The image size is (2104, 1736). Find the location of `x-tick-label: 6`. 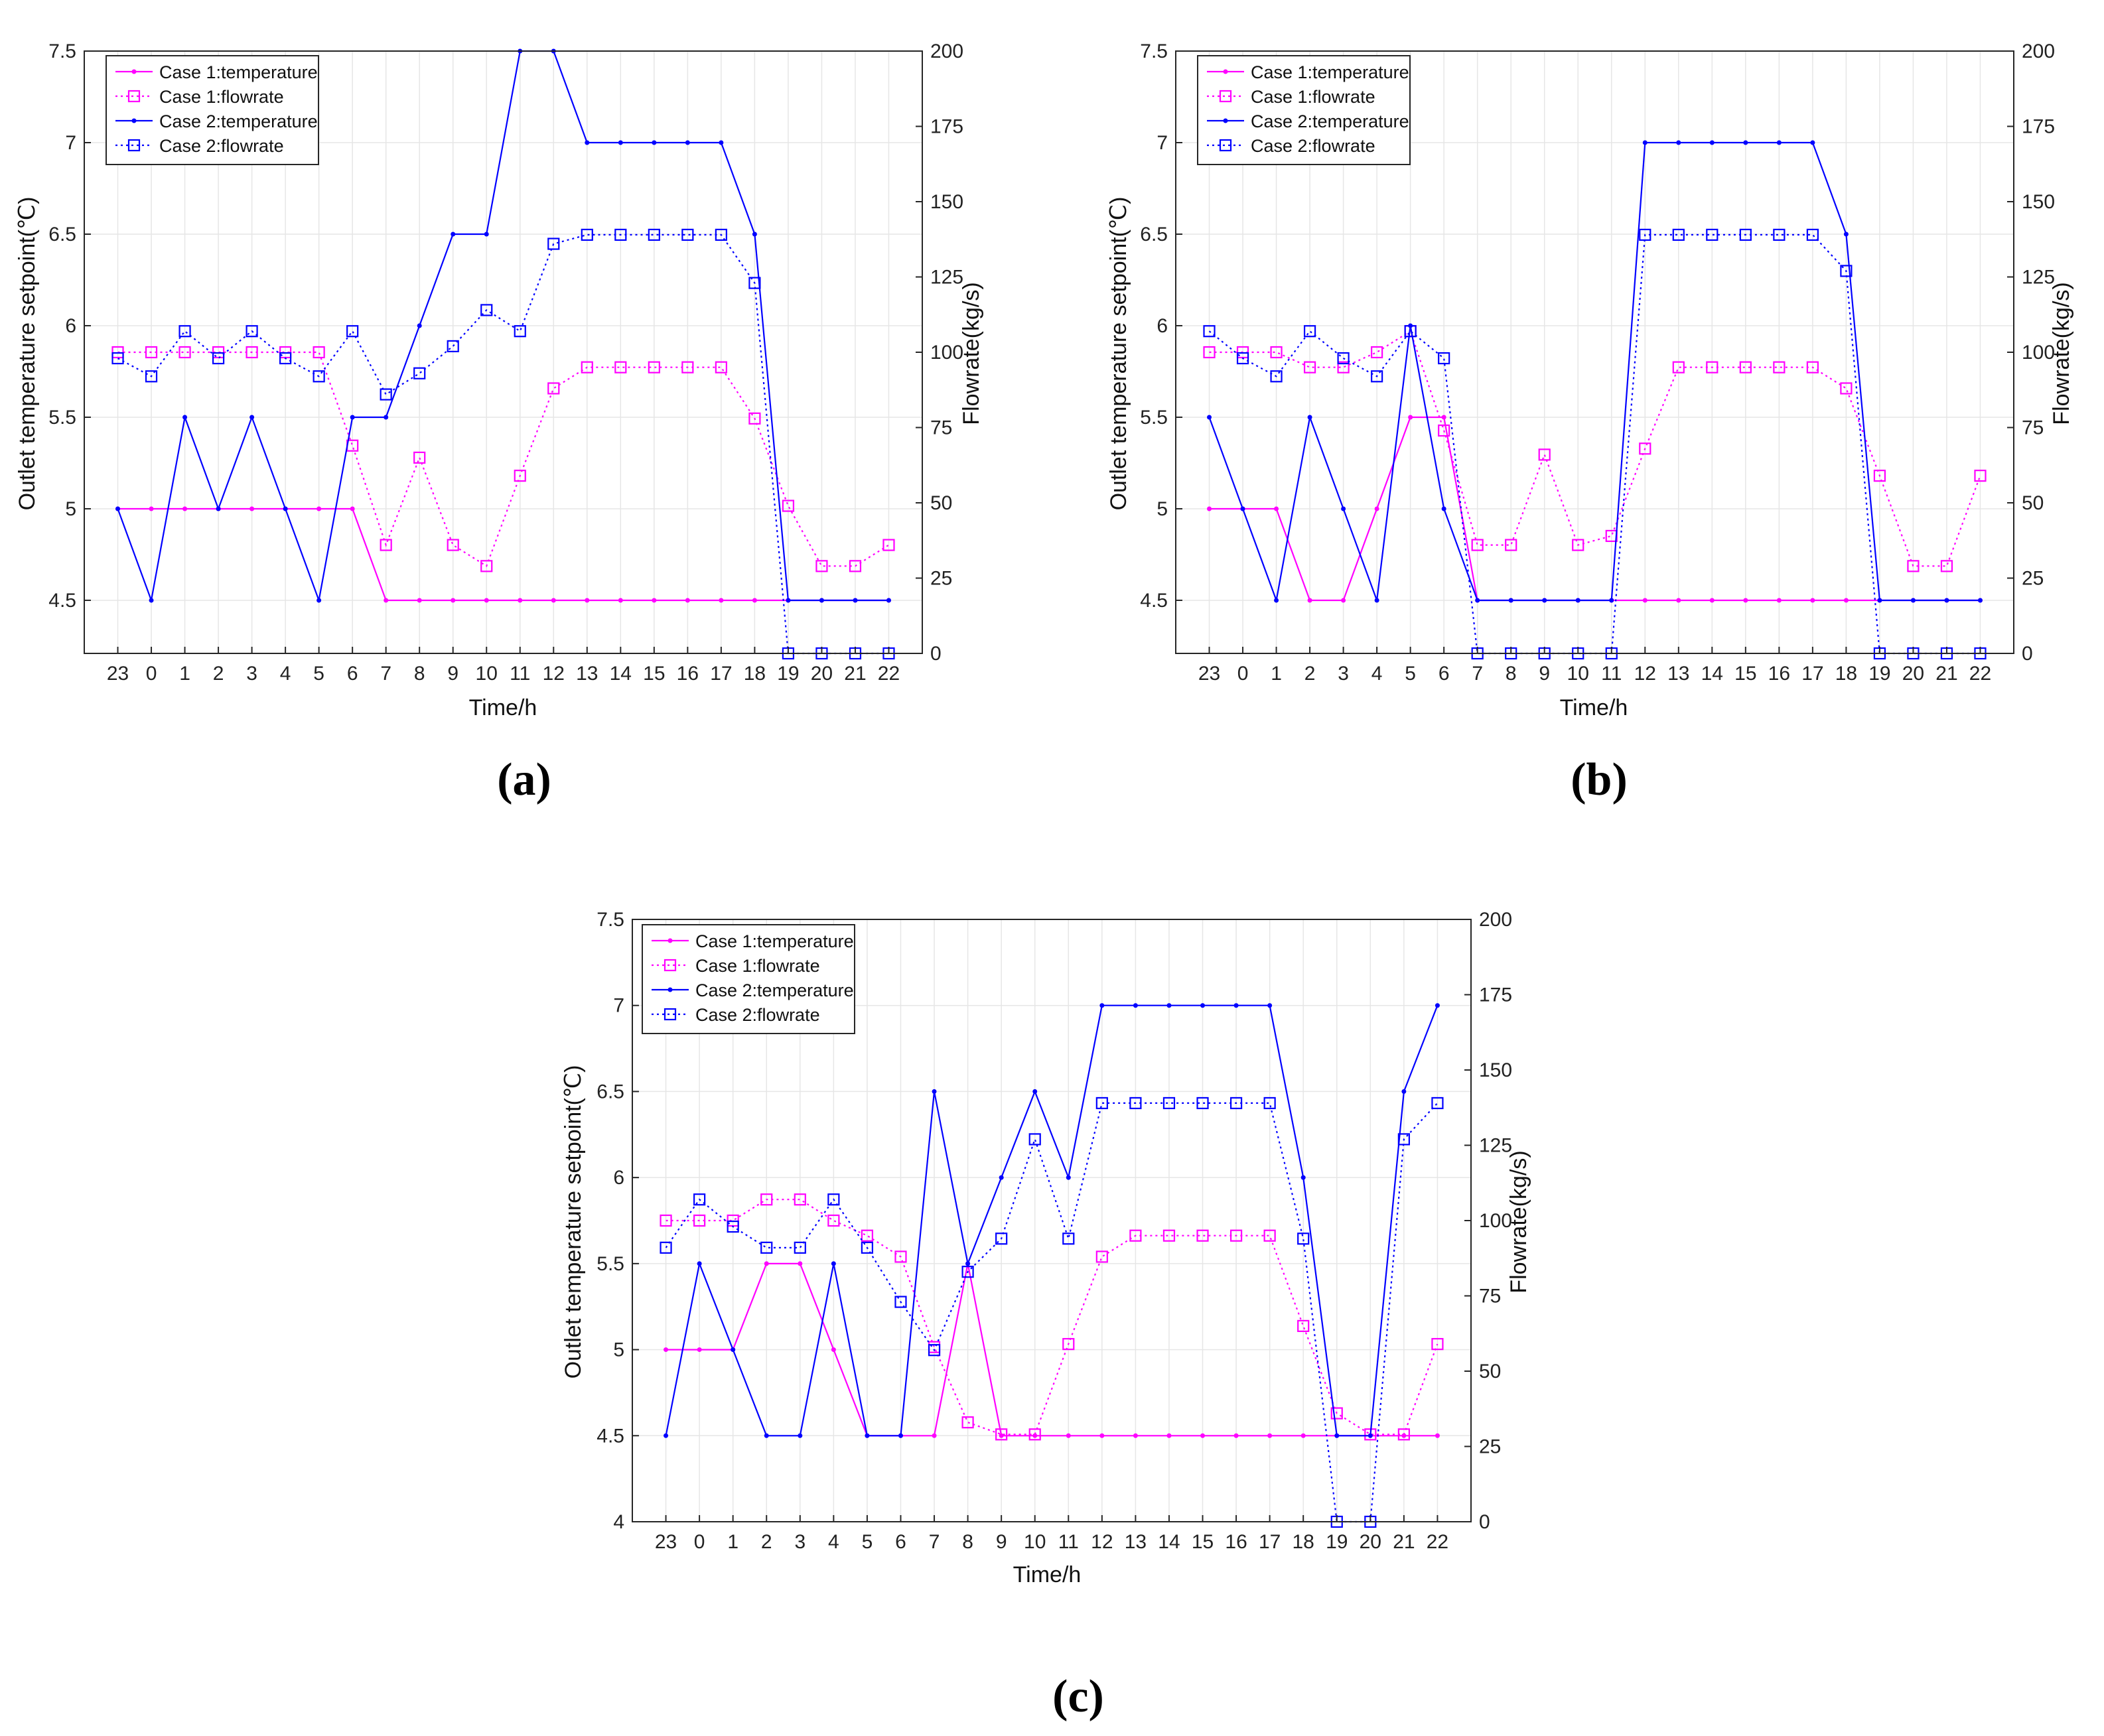

x-tick-label: 6 is located at coordinates (1444, 674).